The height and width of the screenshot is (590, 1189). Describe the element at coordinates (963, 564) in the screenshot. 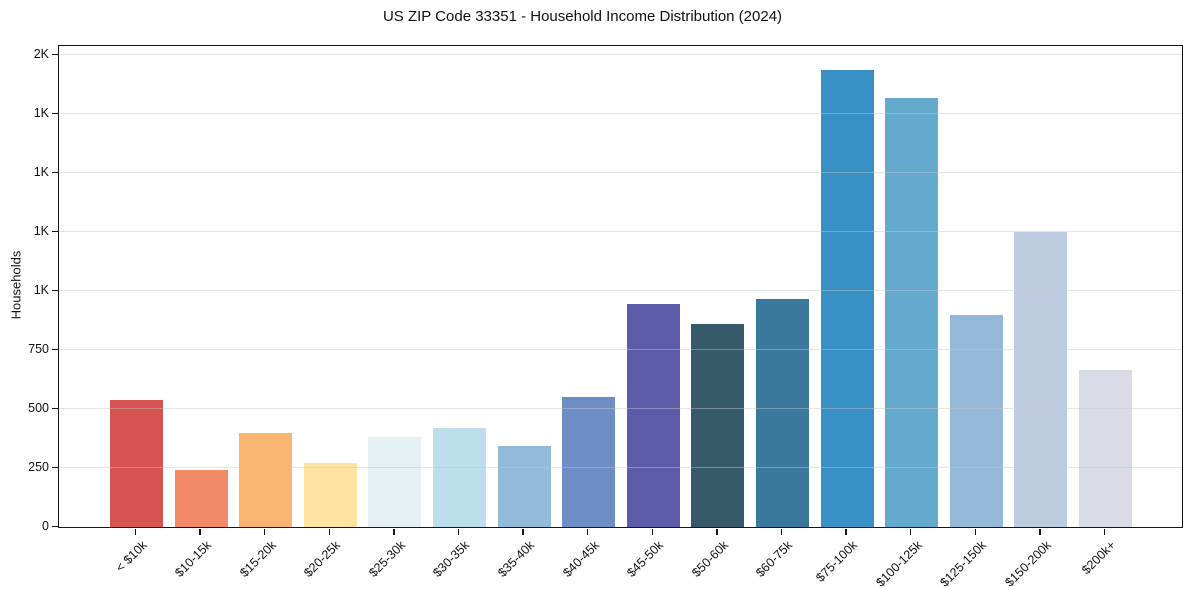

I see `x-tick-label: $125-150k` at that location.